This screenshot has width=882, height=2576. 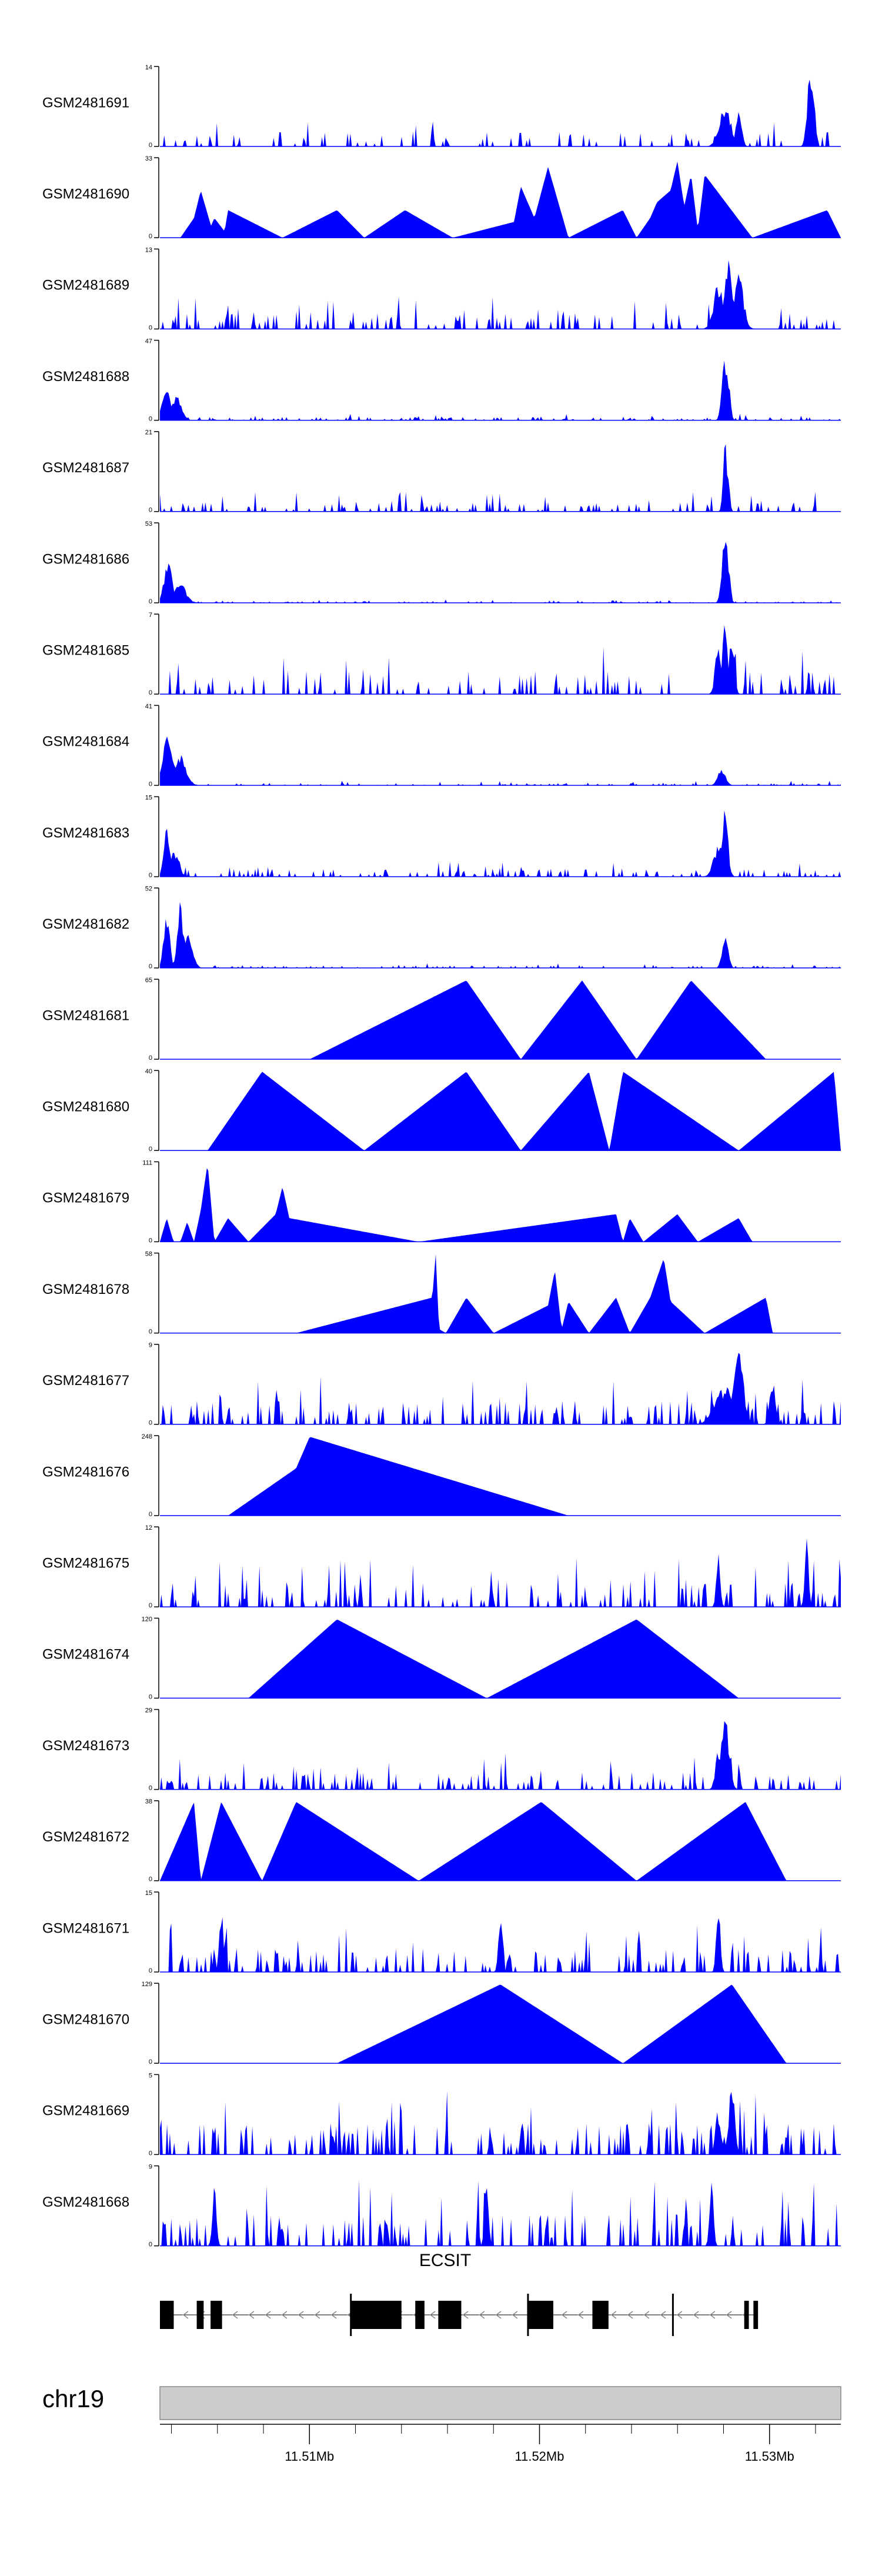 What do you see at coordinates (85, 651) in the screenshot?
I see `track-label: GSM2481685` at bounding box center [85, 651].